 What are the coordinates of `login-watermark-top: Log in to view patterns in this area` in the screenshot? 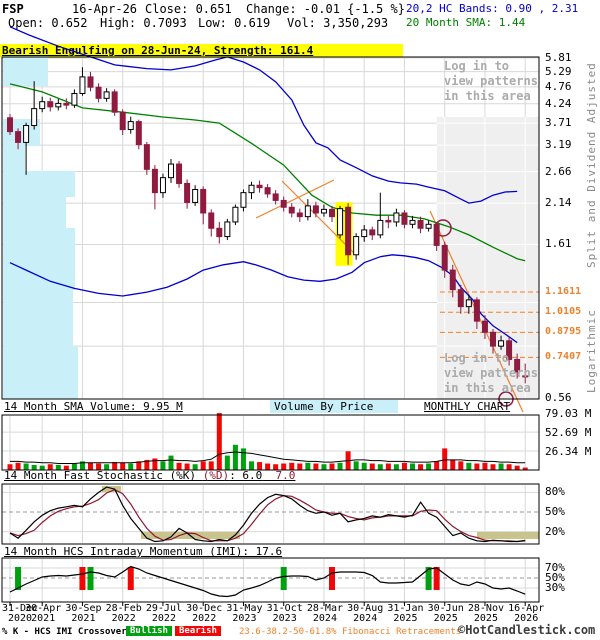 It's located at (491, 81).